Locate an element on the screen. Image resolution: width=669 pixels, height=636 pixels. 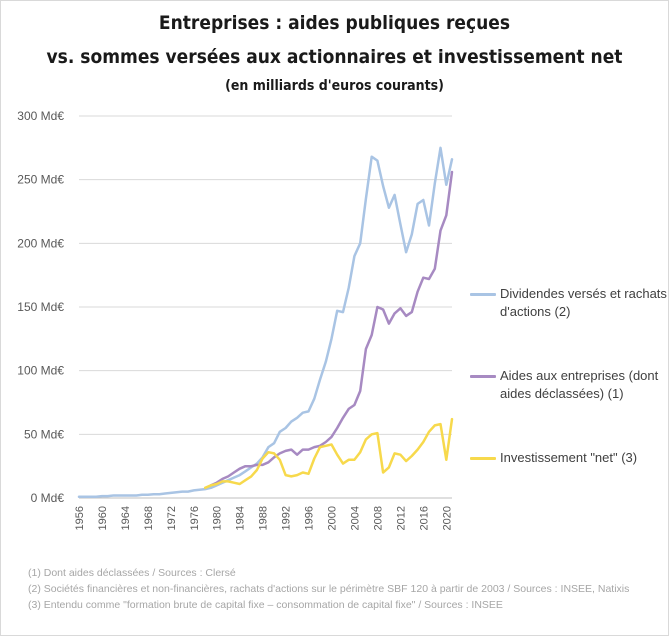
legend-swatch-aides is located at coordinates (483, 376).